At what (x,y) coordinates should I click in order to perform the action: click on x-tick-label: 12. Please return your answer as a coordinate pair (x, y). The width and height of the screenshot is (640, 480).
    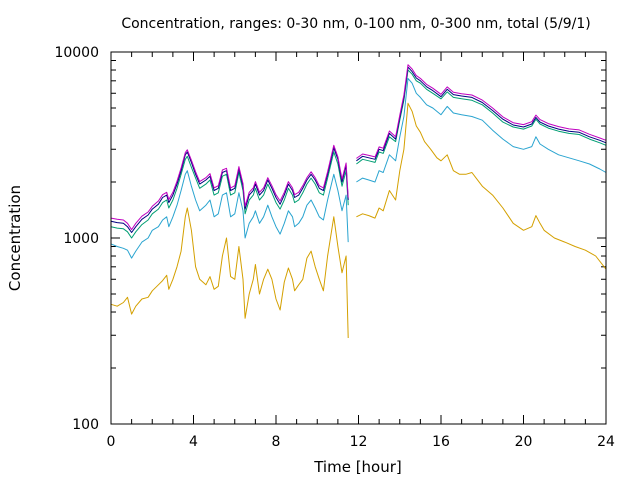
    Looking at the image, I should click on (359, 442).